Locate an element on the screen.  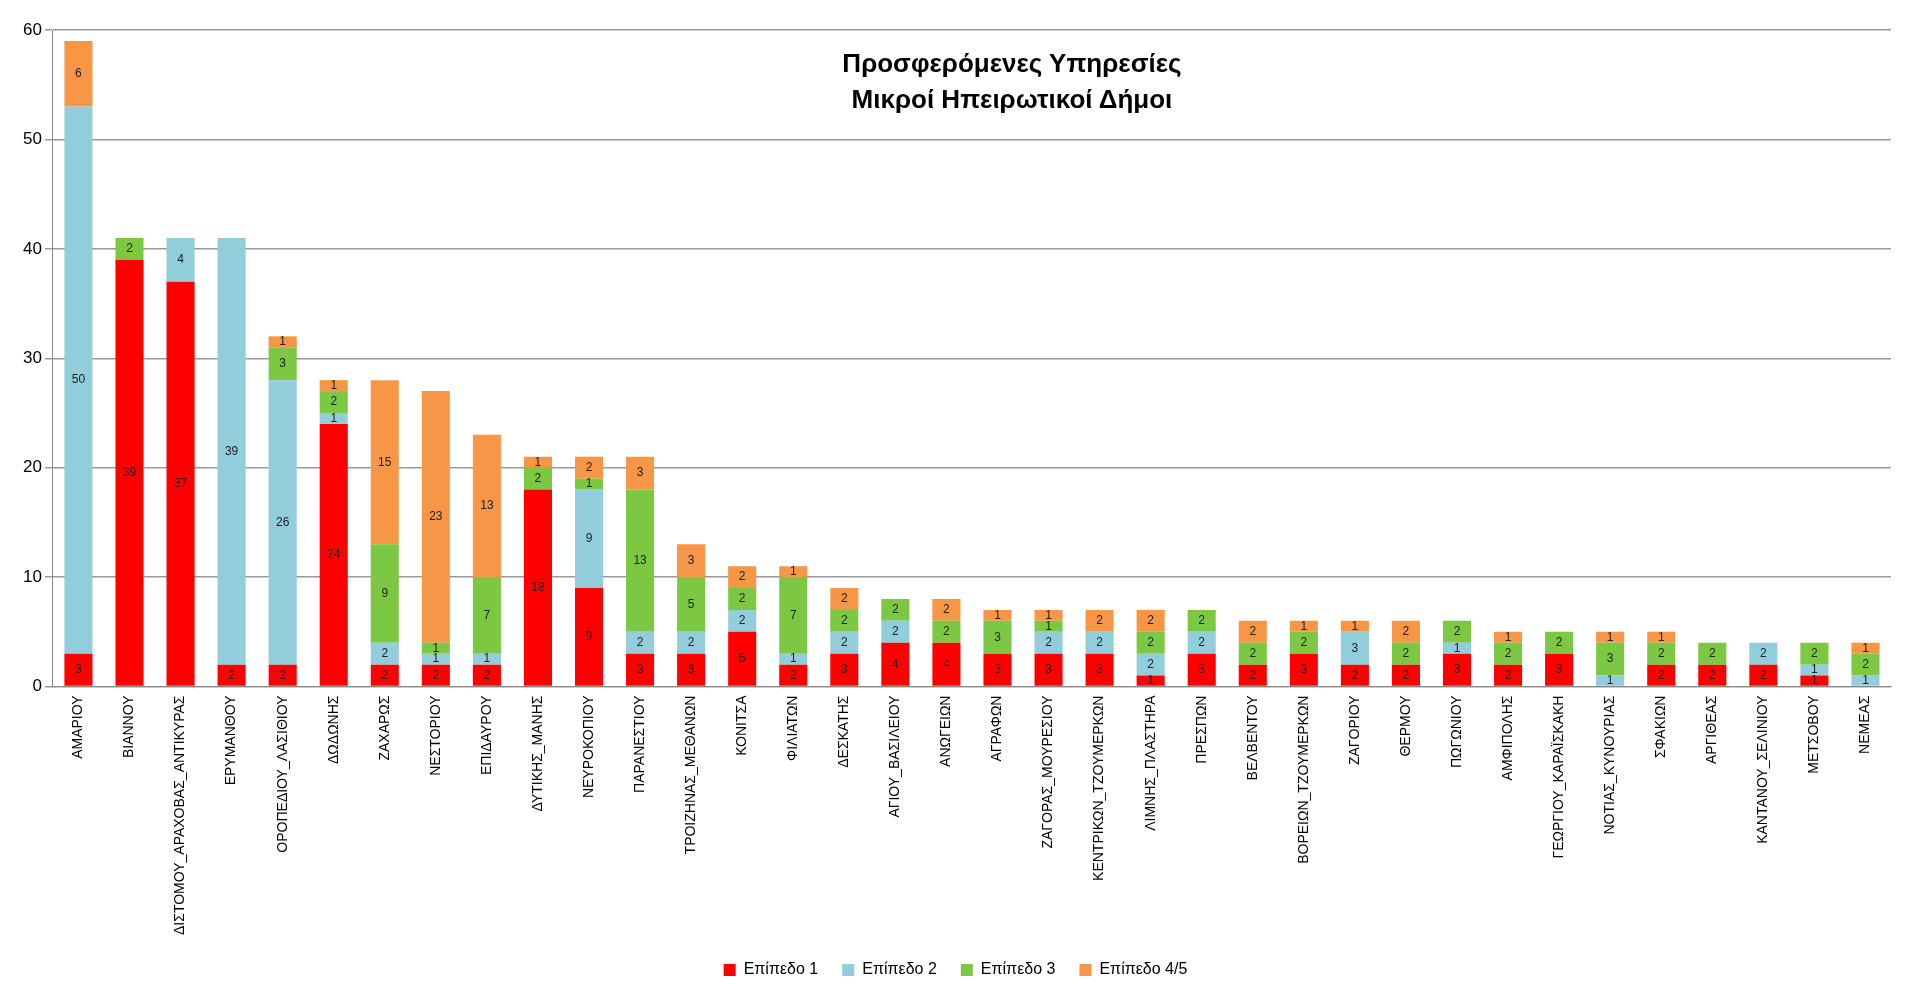
x-tick-label: ΣΦΑΚΙΩΝ is located at coordinates (1660, 727).